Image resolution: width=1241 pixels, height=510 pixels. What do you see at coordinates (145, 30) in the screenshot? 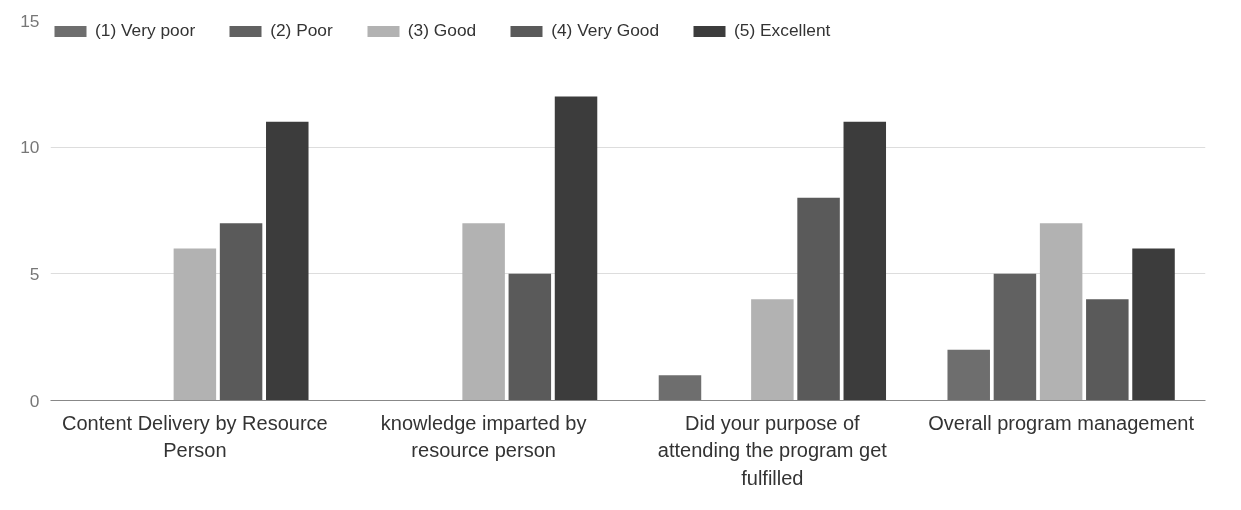
I see `legend-label: (1) Very poor` at bounding box center [145, 30].